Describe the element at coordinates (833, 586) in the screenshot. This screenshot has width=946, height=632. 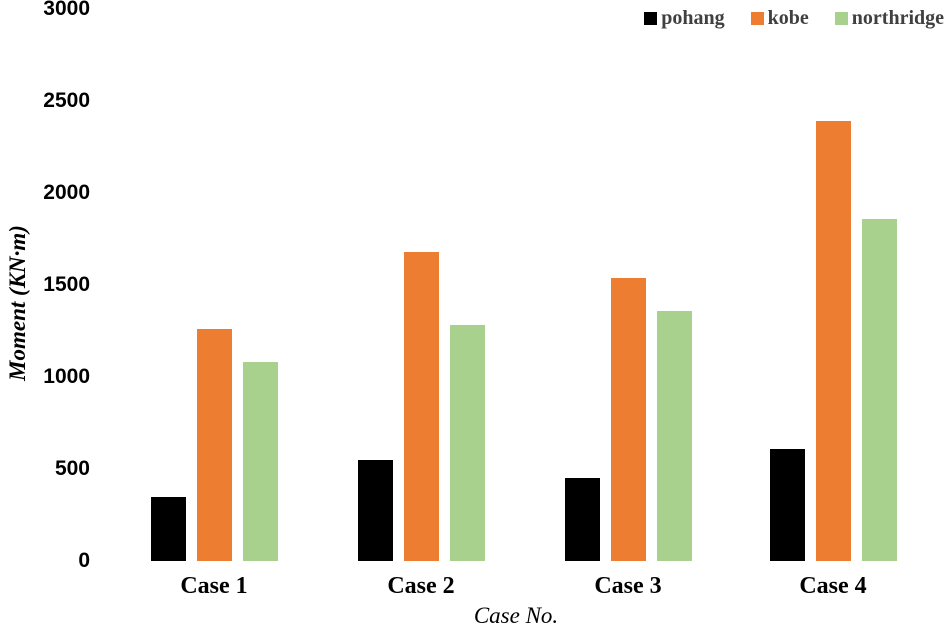
I see `x-category-label-case-4: Case 4` at that location.